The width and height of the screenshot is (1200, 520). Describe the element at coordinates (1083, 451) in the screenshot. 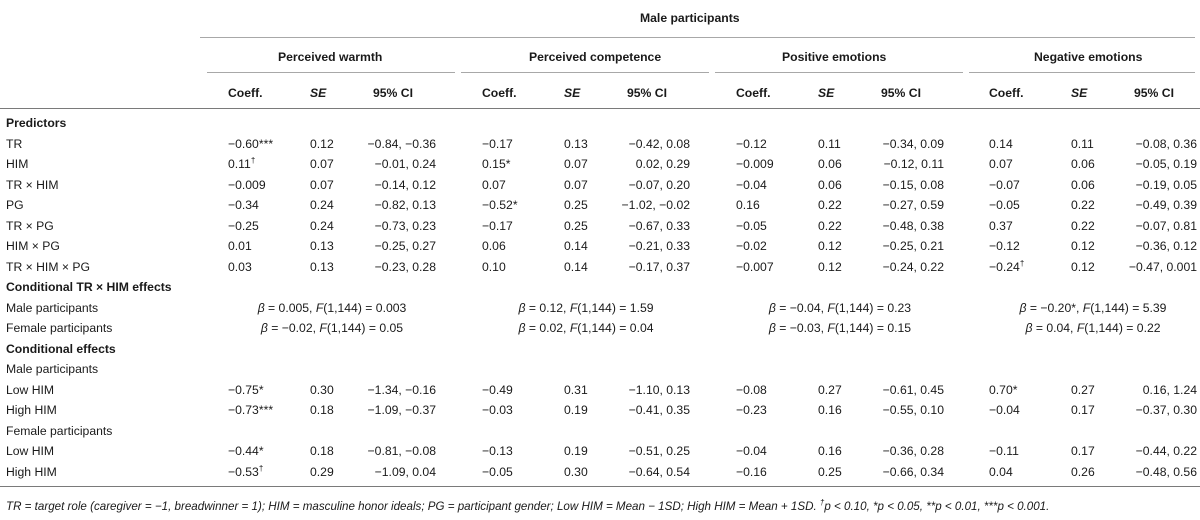

I see `se-value: 0.17` at that location.